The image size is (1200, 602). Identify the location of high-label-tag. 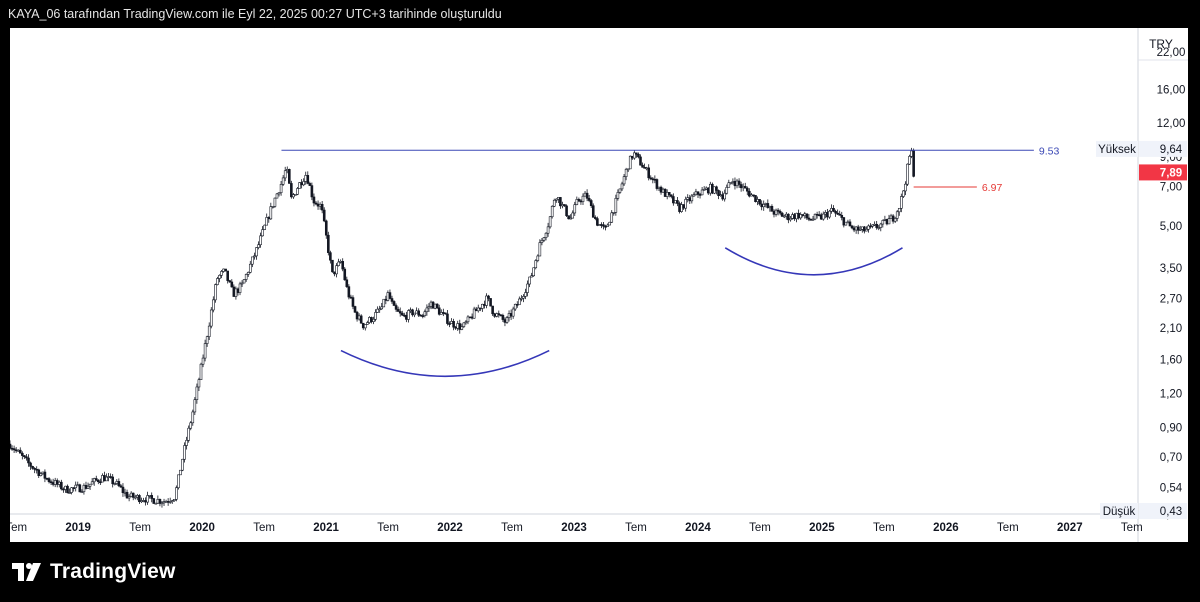
(1117, 148).